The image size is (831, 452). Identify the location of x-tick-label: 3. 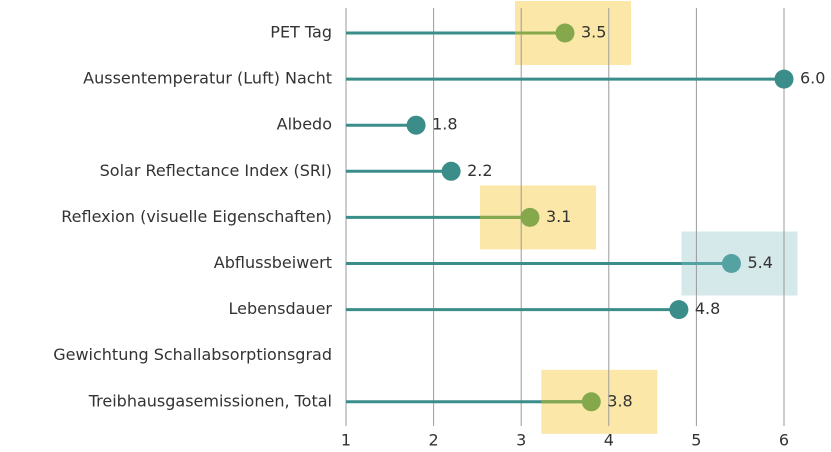
(521, 440).